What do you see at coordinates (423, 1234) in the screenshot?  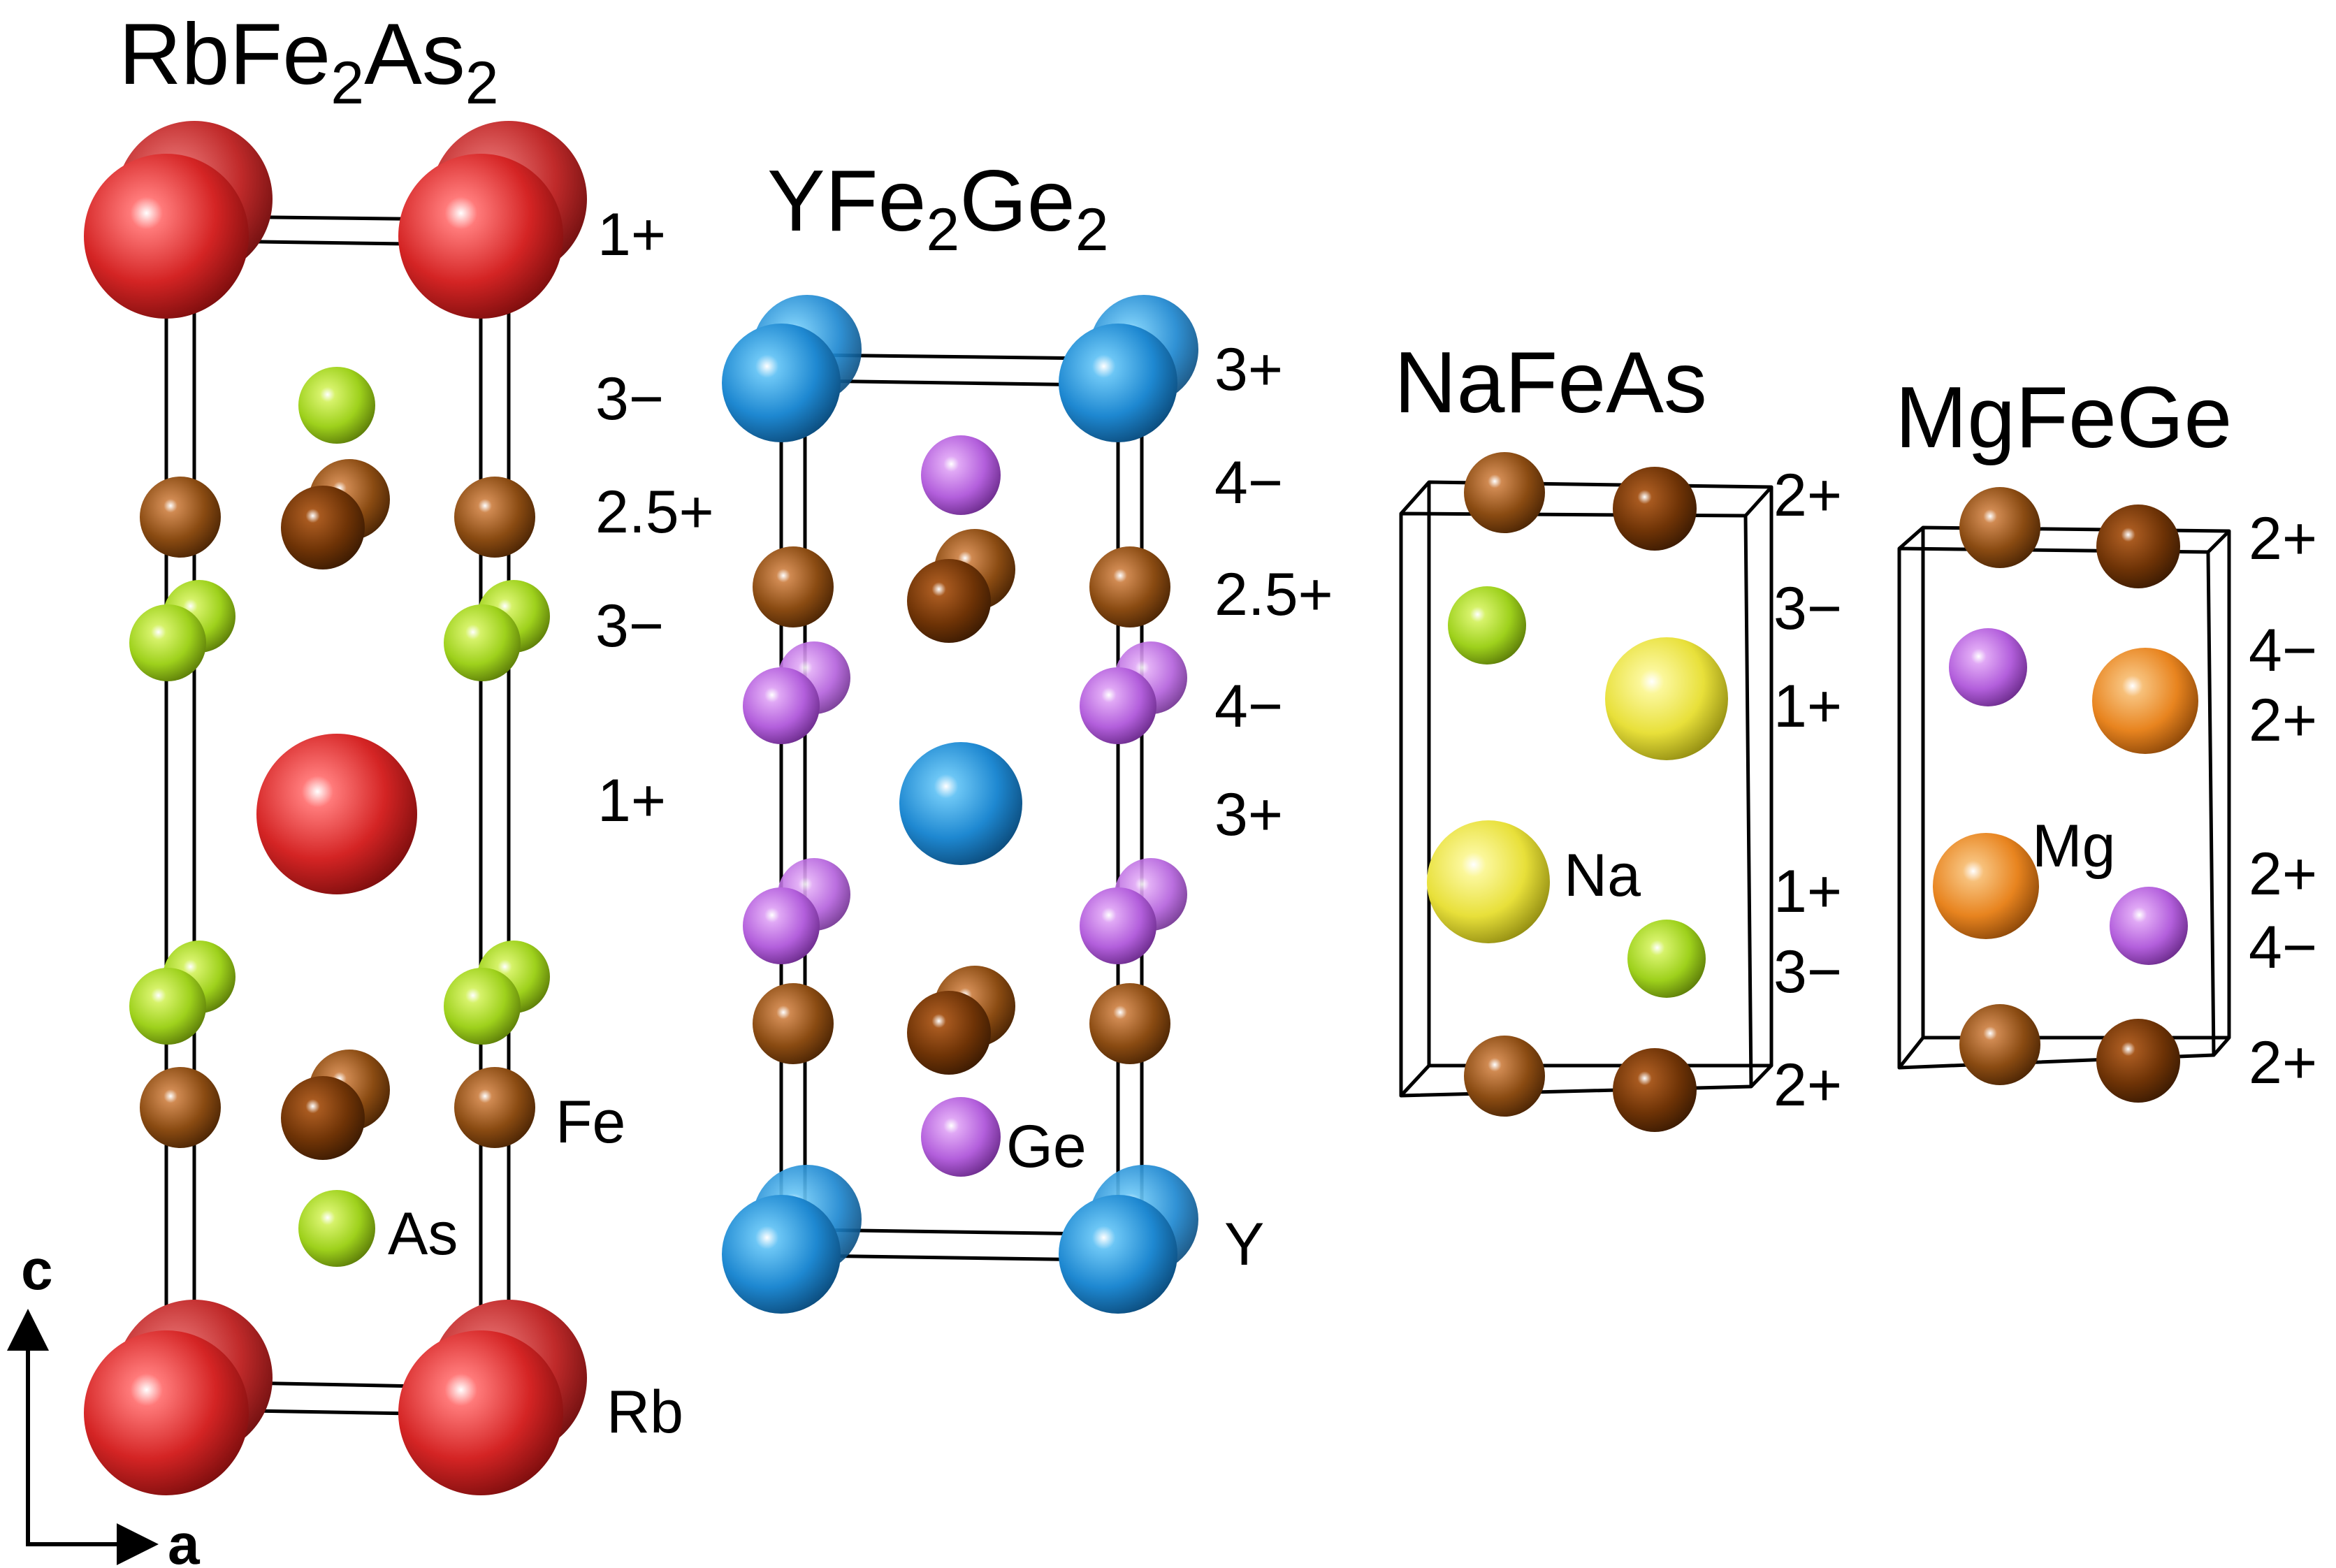 I see `element-label: As` at bounding box center [423, 1234].